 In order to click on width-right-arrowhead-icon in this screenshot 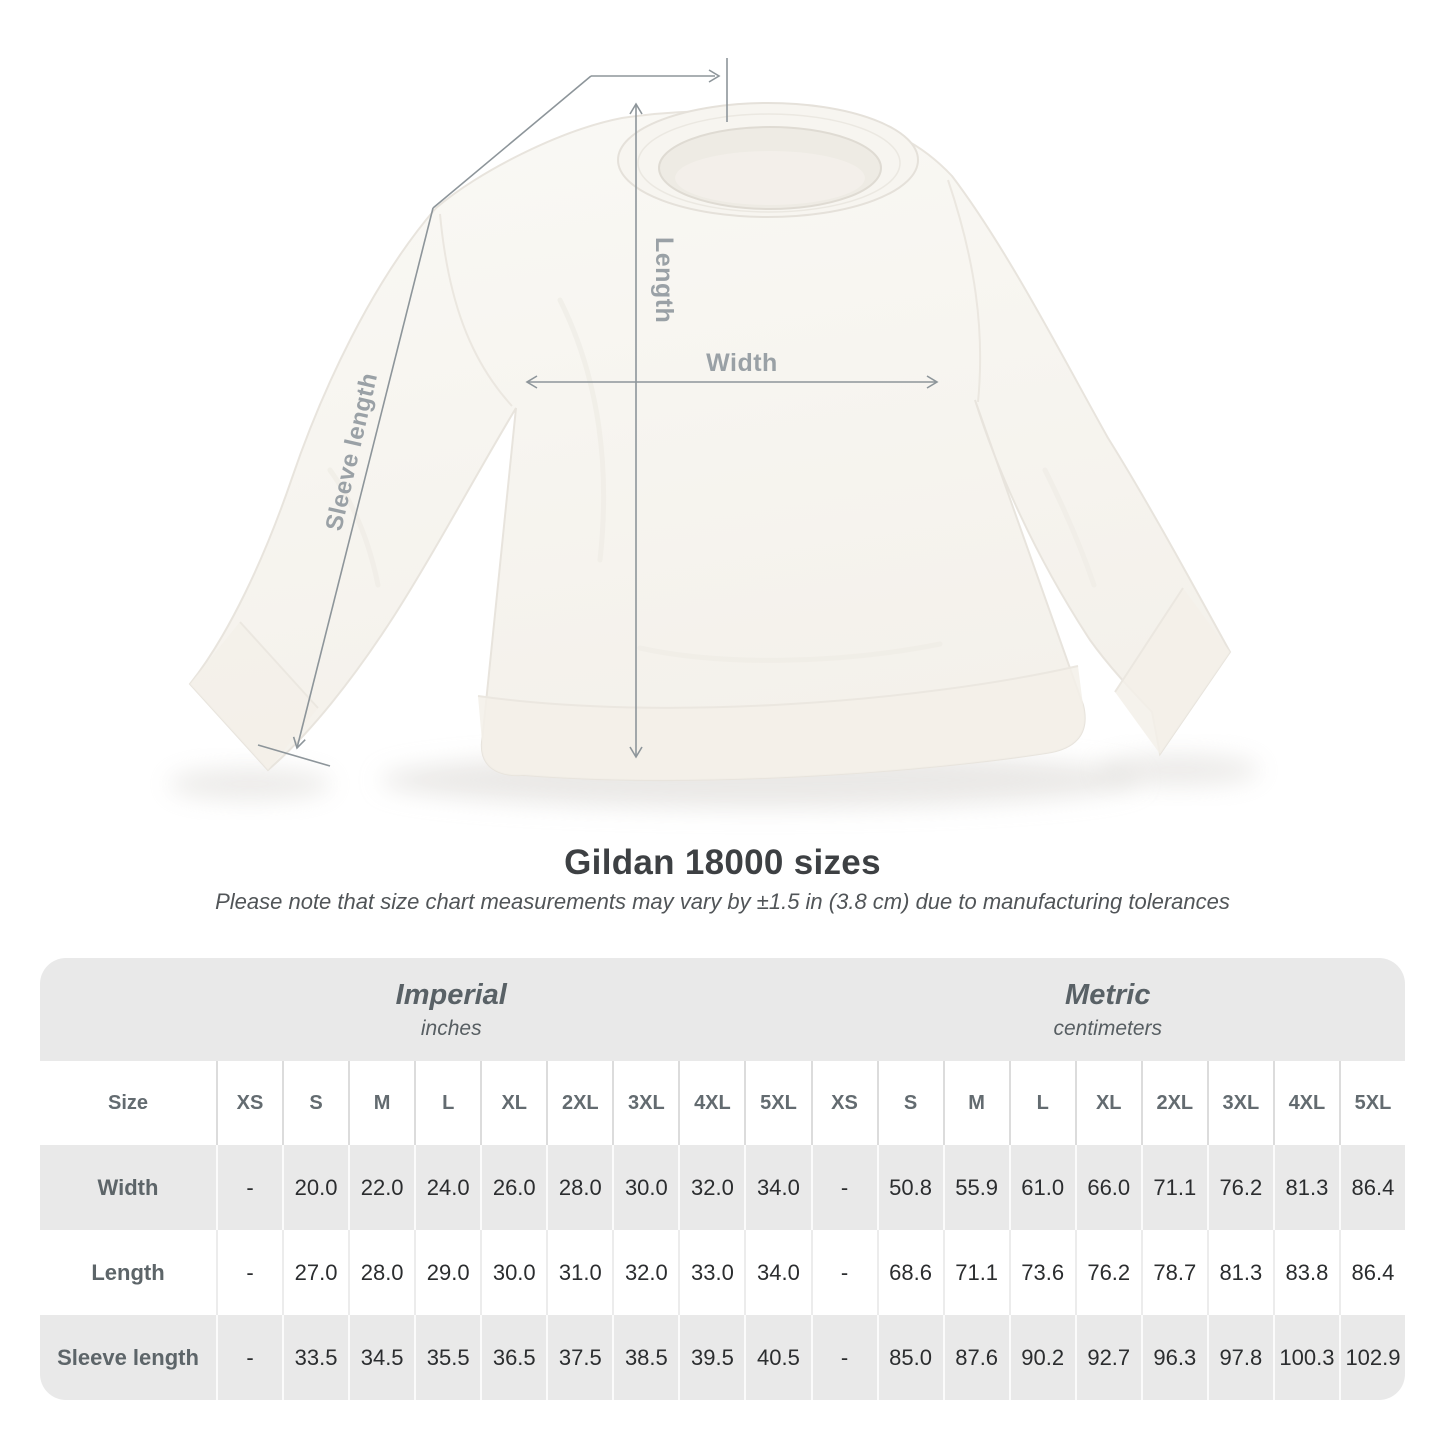, I will do `click(932, 382)`.